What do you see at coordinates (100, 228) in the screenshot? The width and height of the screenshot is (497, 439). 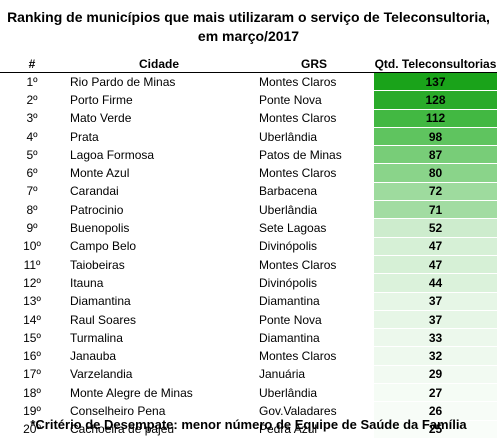 I see `city-cell: Buenopolis` at bounding box center [100, 228].